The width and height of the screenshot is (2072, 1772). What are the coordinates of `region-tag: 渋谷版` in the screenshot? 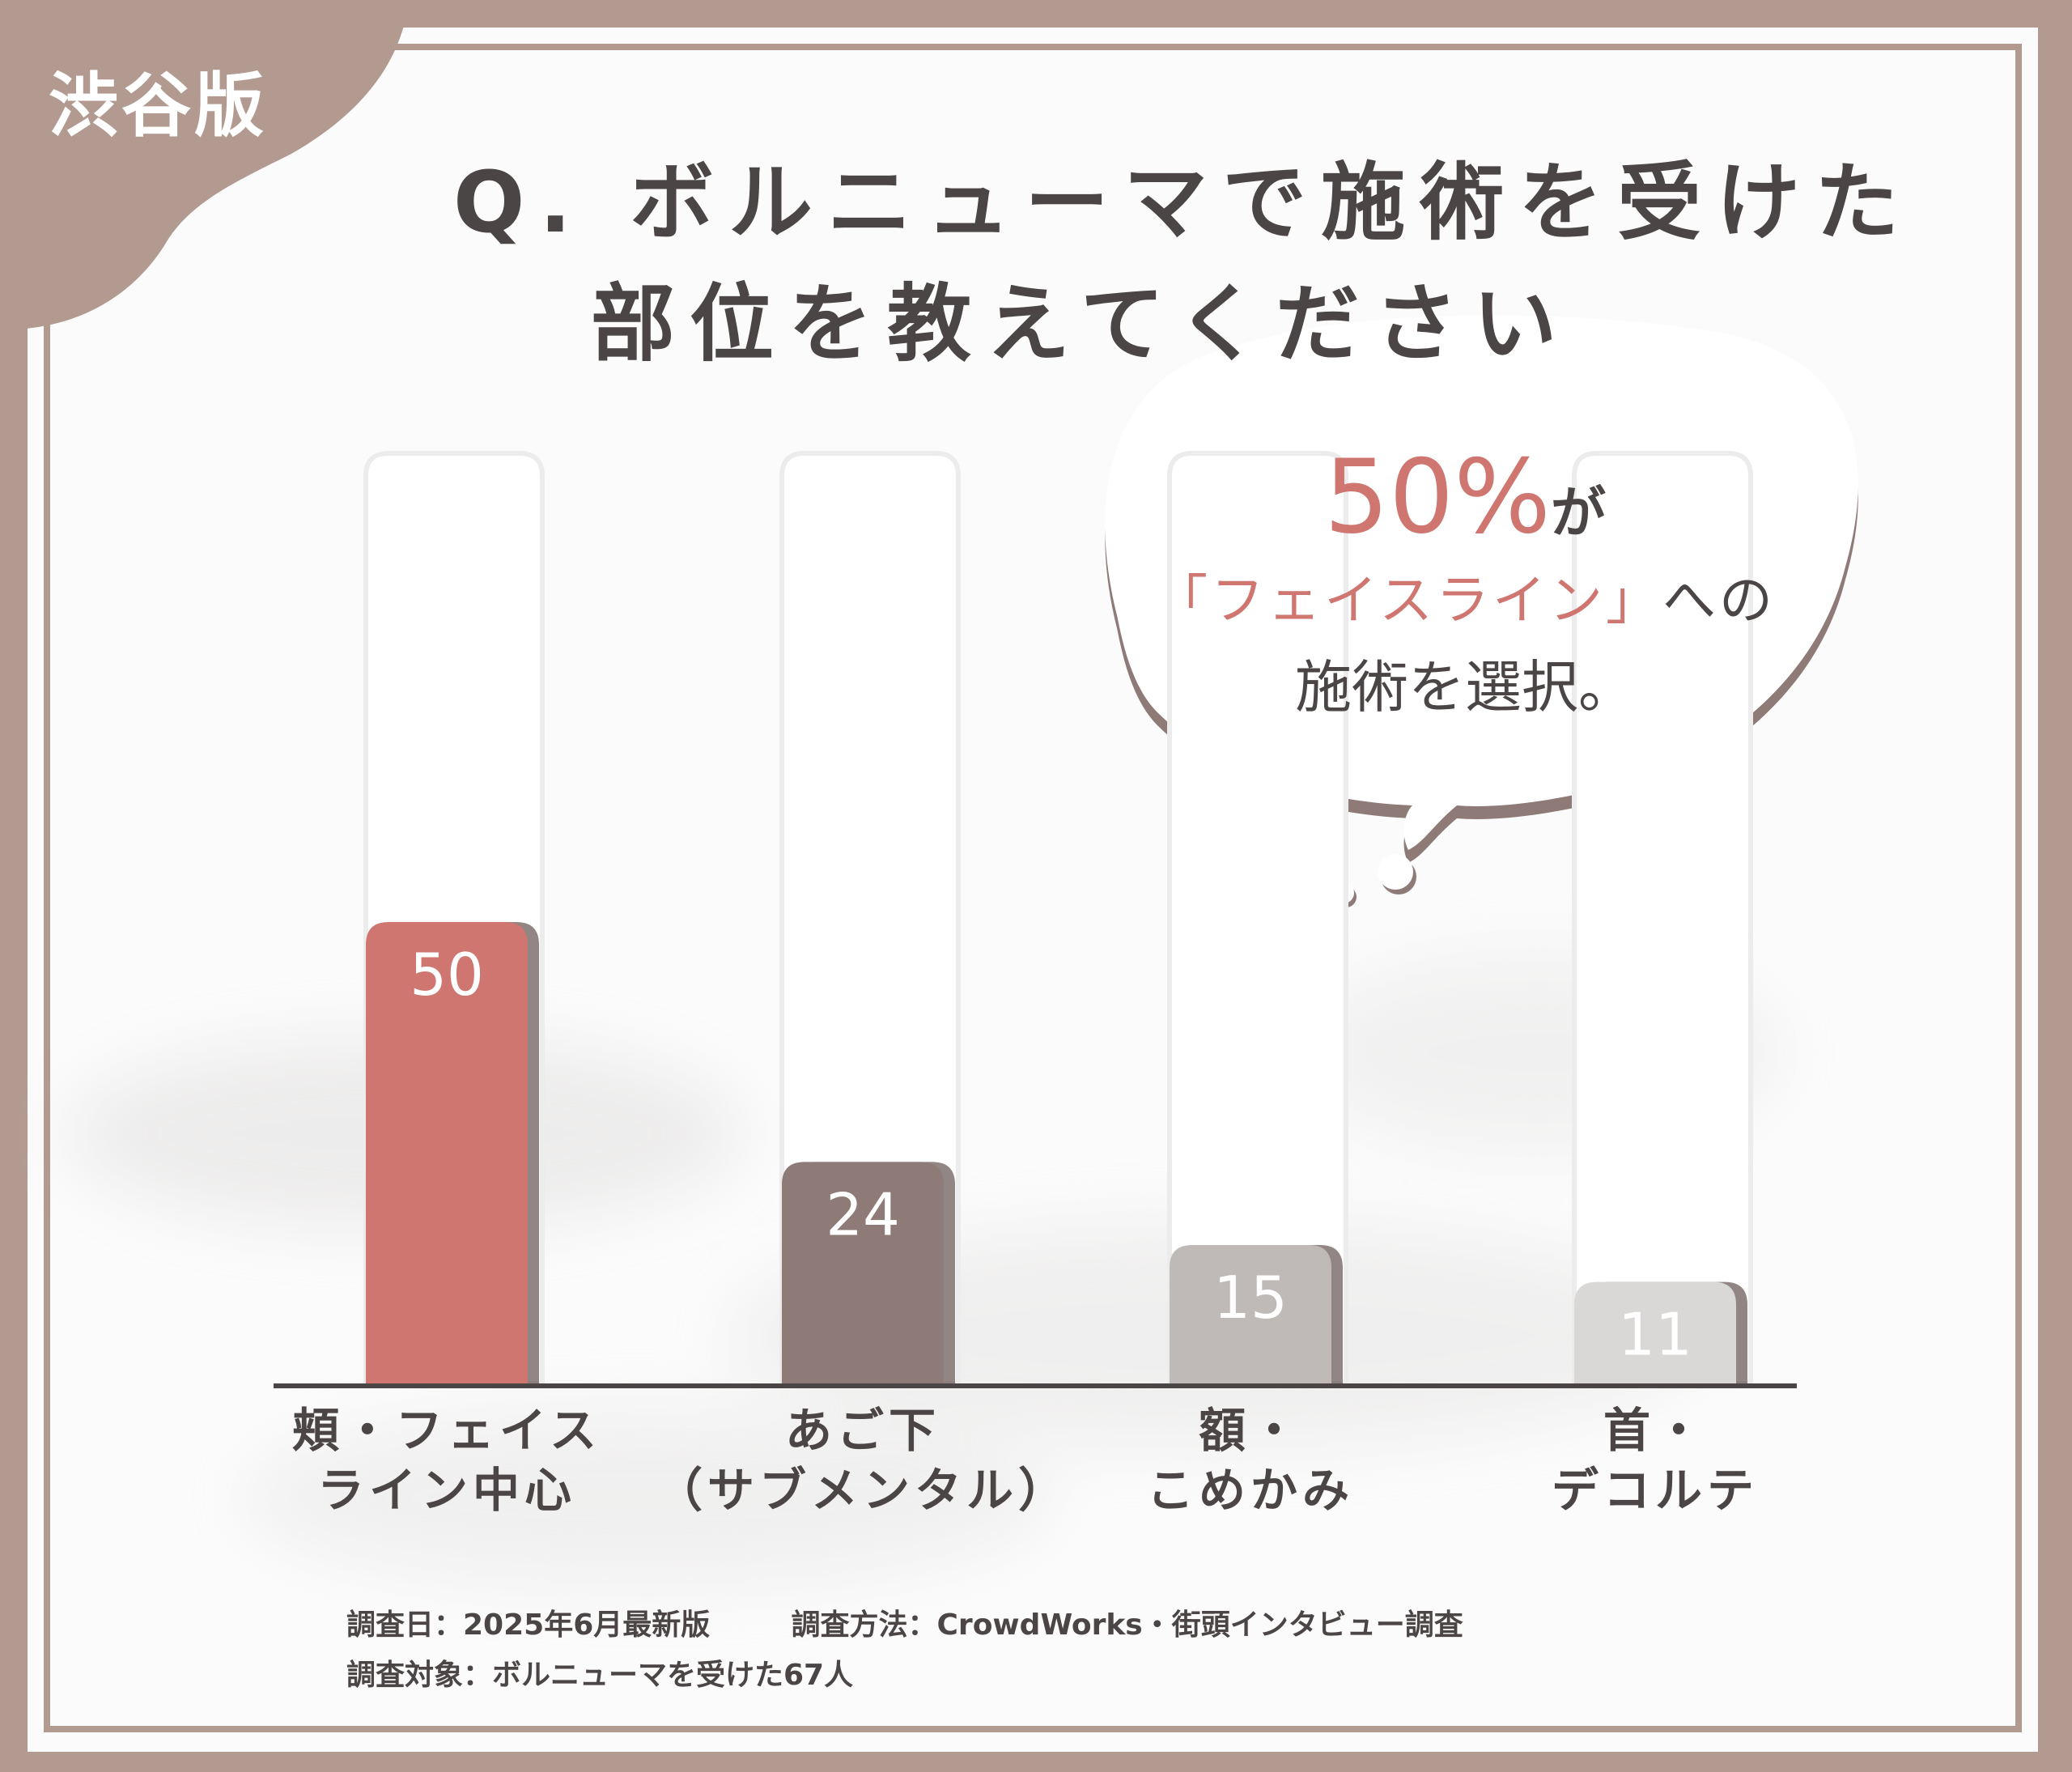 It's located at (158, 106).